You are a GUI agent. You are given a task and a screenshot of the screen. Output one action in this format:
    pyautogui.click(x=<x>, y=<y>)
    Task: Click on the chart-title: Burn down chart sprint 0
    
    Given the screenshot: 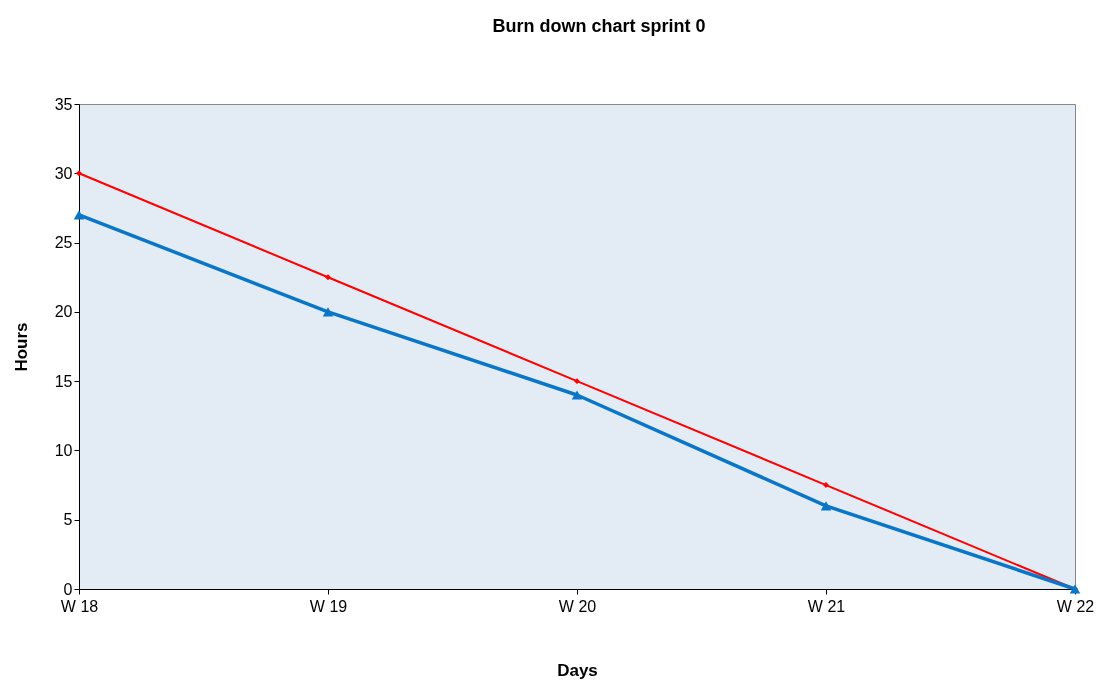 What is the action you would take?
    pyautogui.click(x=599, y=26)
    